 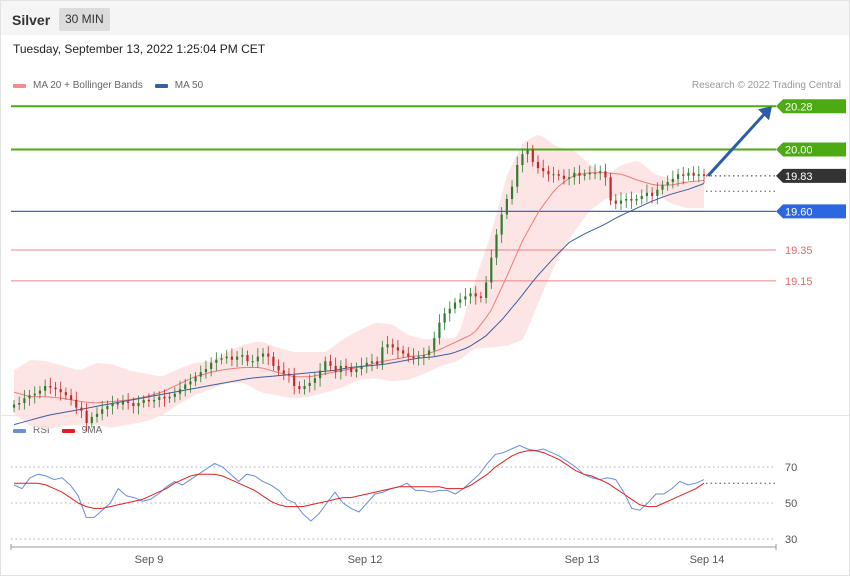 What do you see at coordinates (41, 430) in the screenshot?
I see `legend-label-rsi: RSI` at bounding box center [41, 430].